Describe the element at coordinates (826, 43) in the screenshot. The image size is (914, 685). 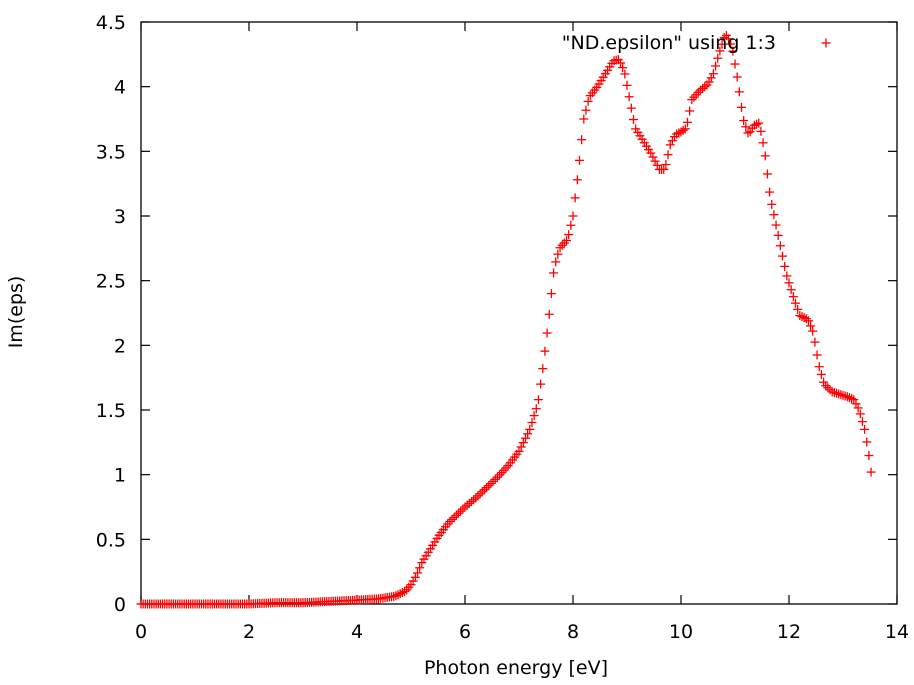
I see `legend-marker-symbol` at that location.